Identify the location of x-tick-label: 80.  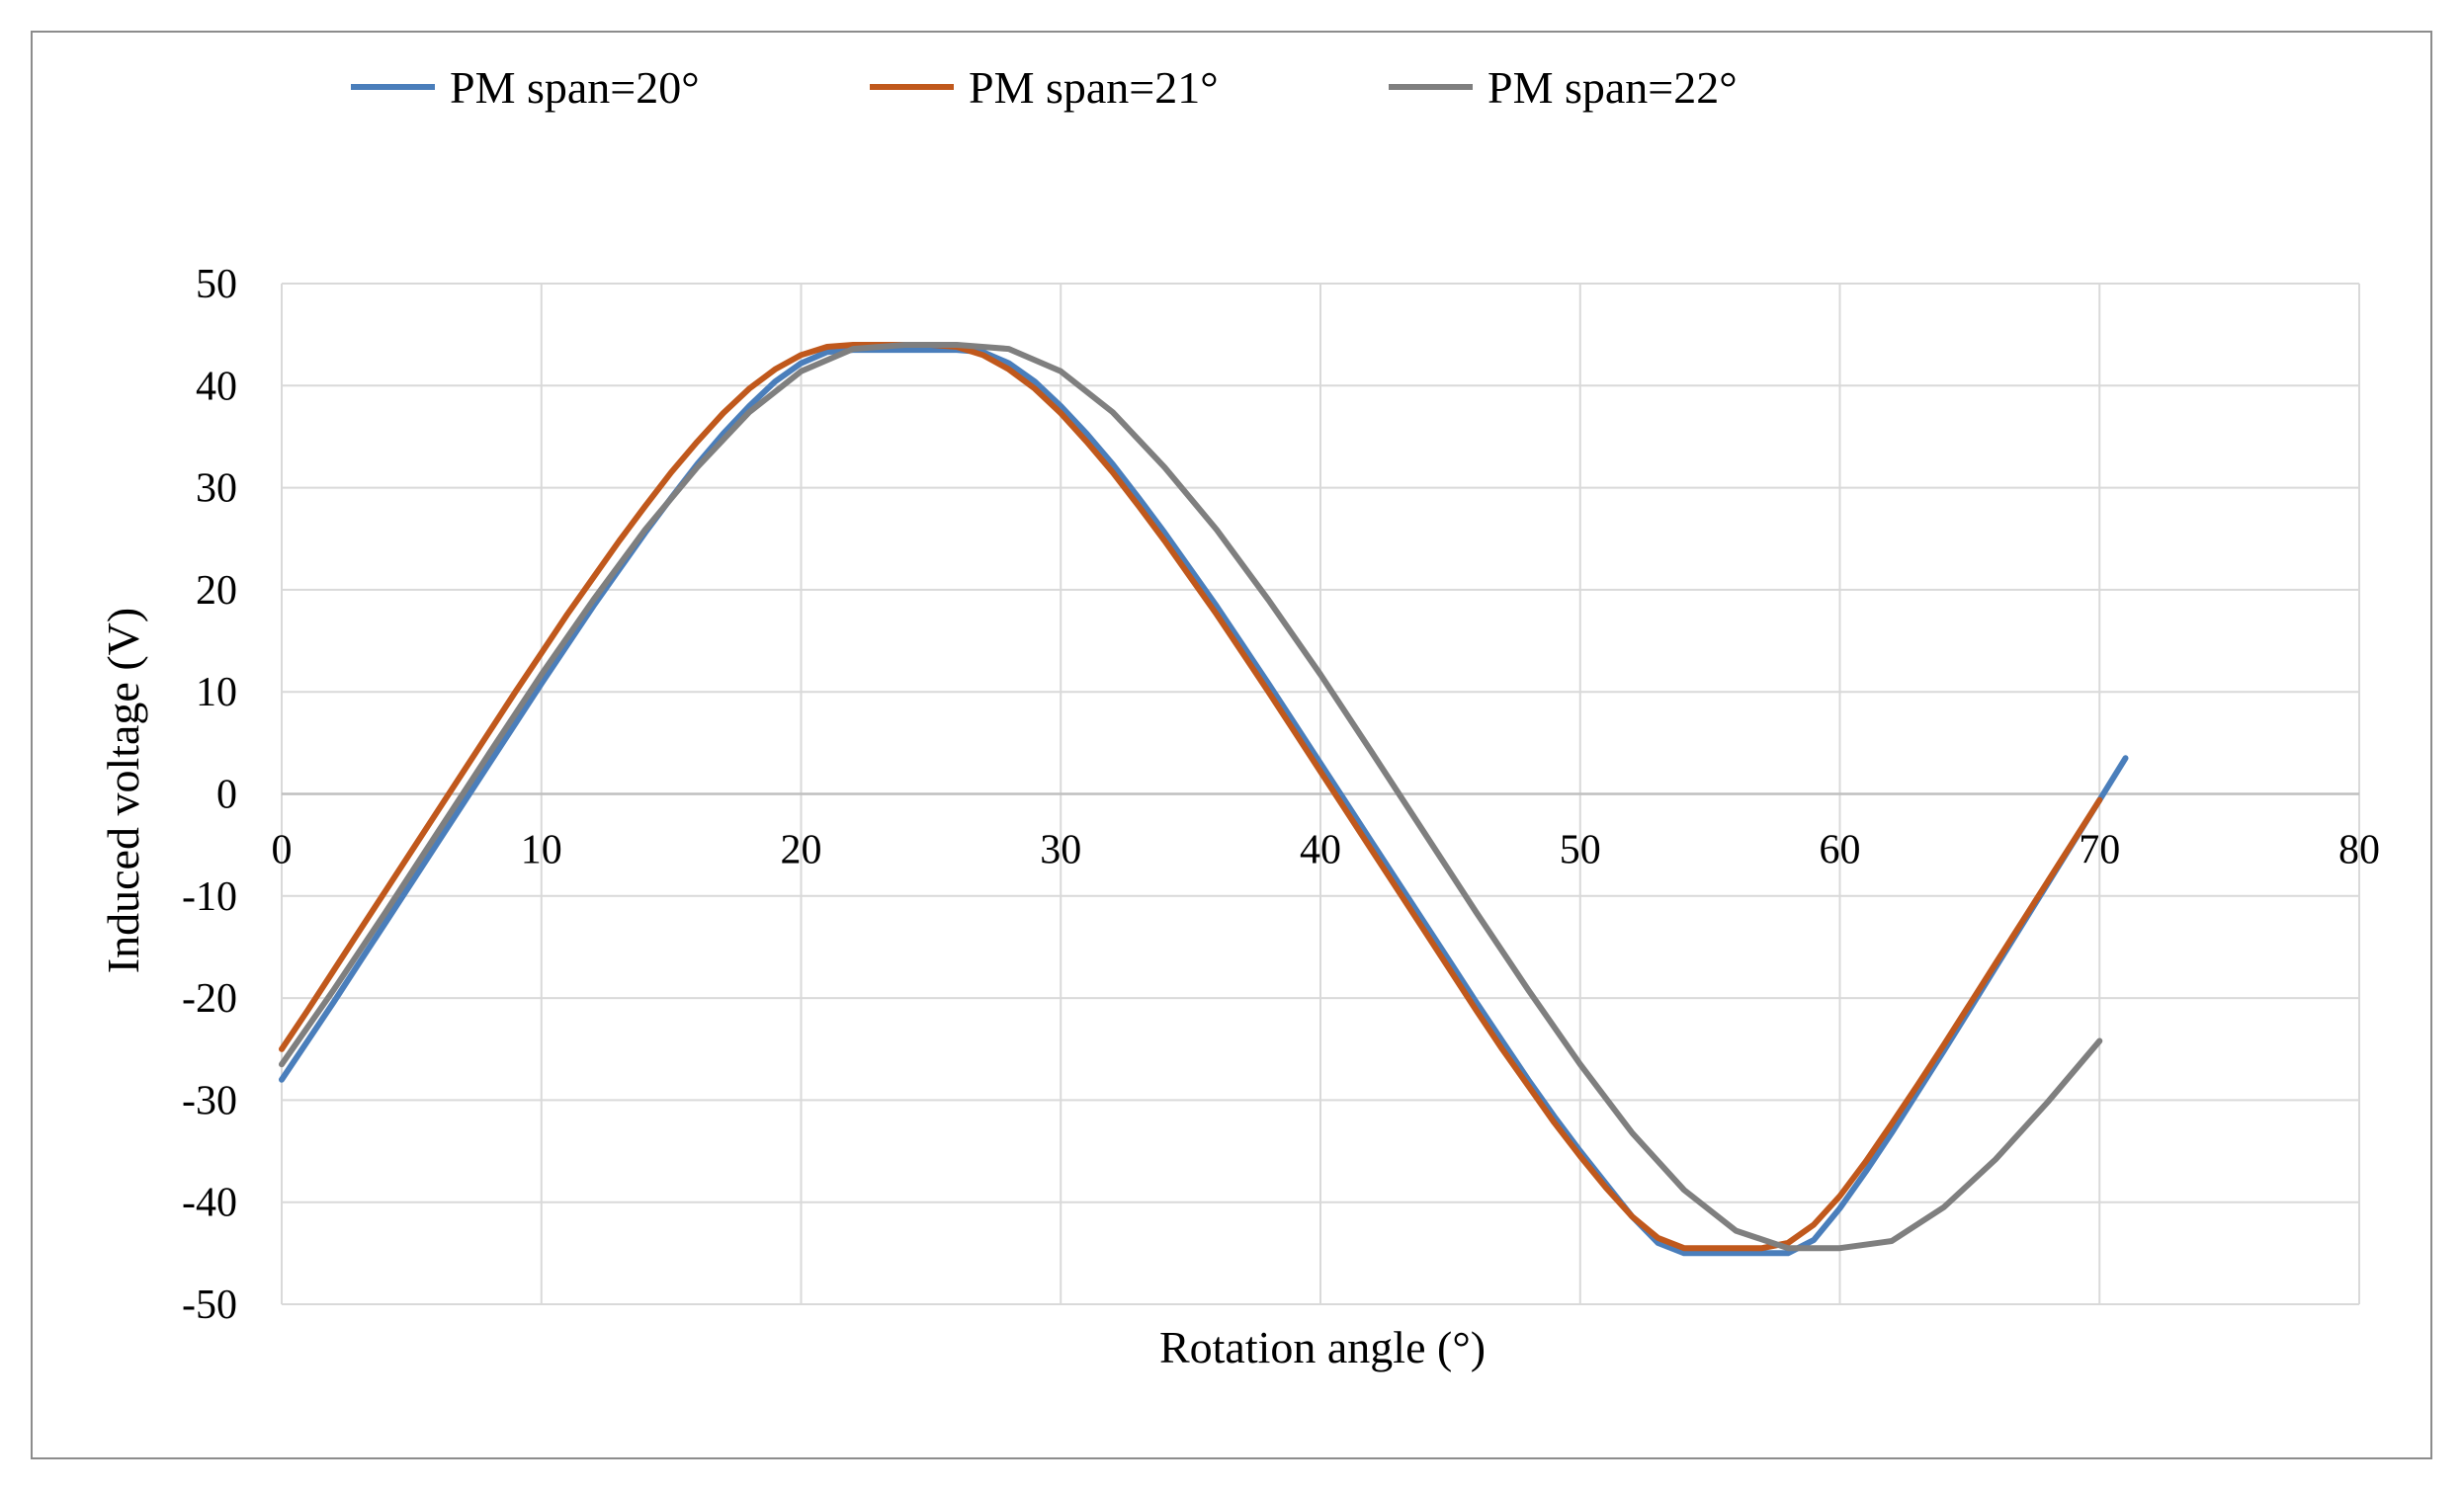
(2359, 850).